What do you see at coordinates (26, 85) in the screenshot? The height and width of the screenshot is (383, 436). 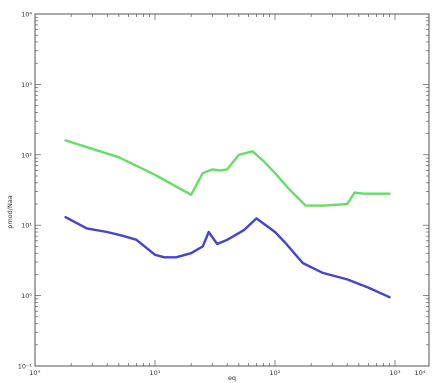 I see `y-tick-label: 10³` at bounding box center [26, 85].